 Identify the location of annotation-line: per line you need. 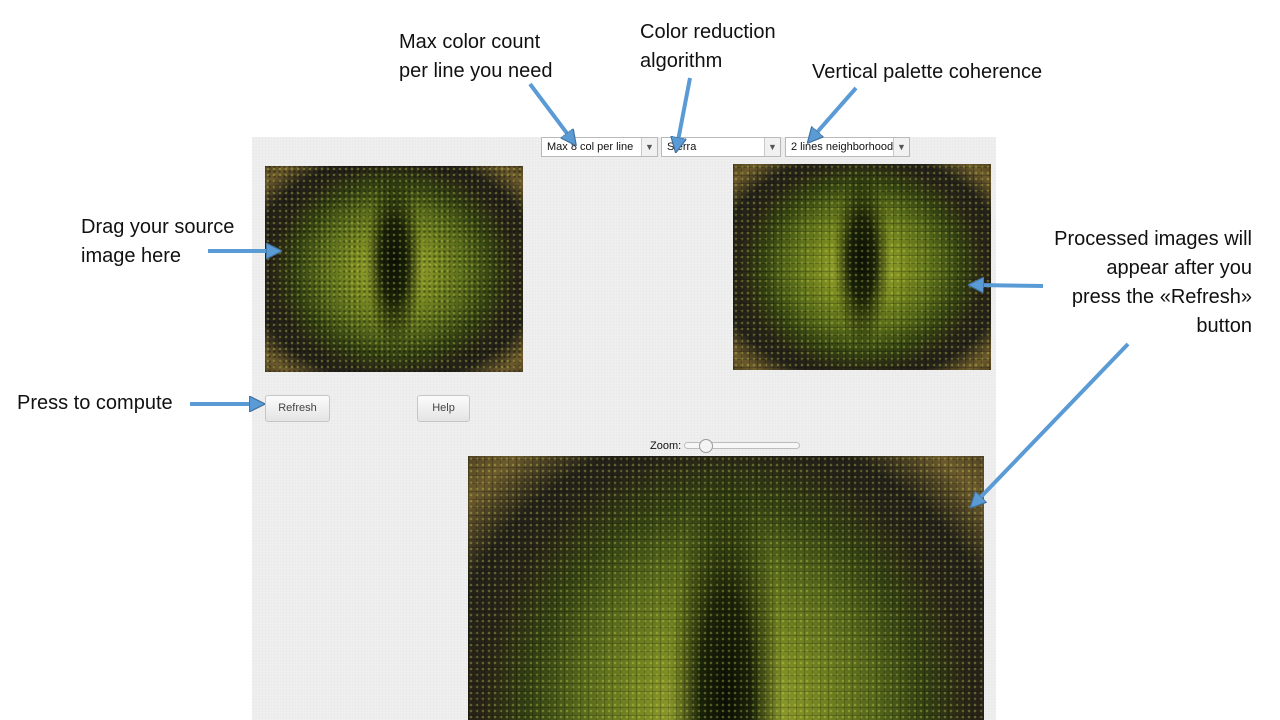
(476, 71).